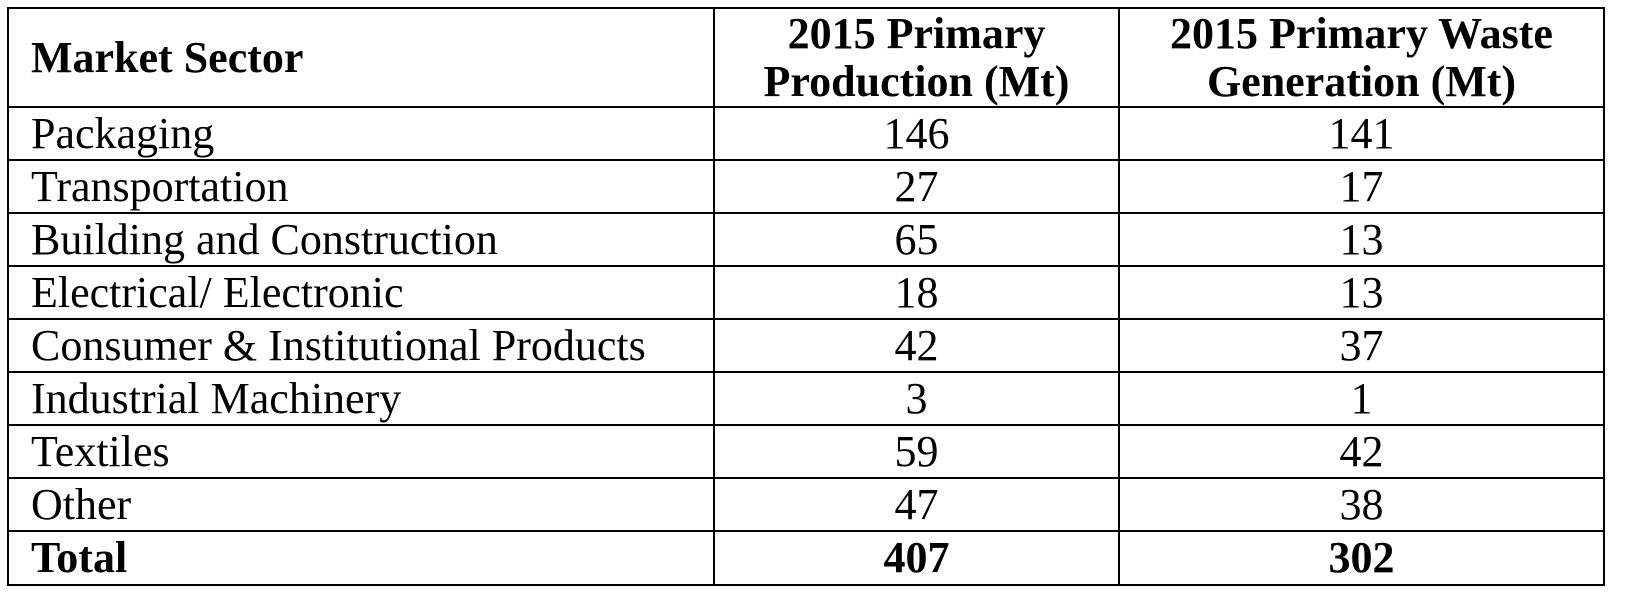  I want to click on header-primary-production-line-1: 2015 Primary, so click(916, 34).